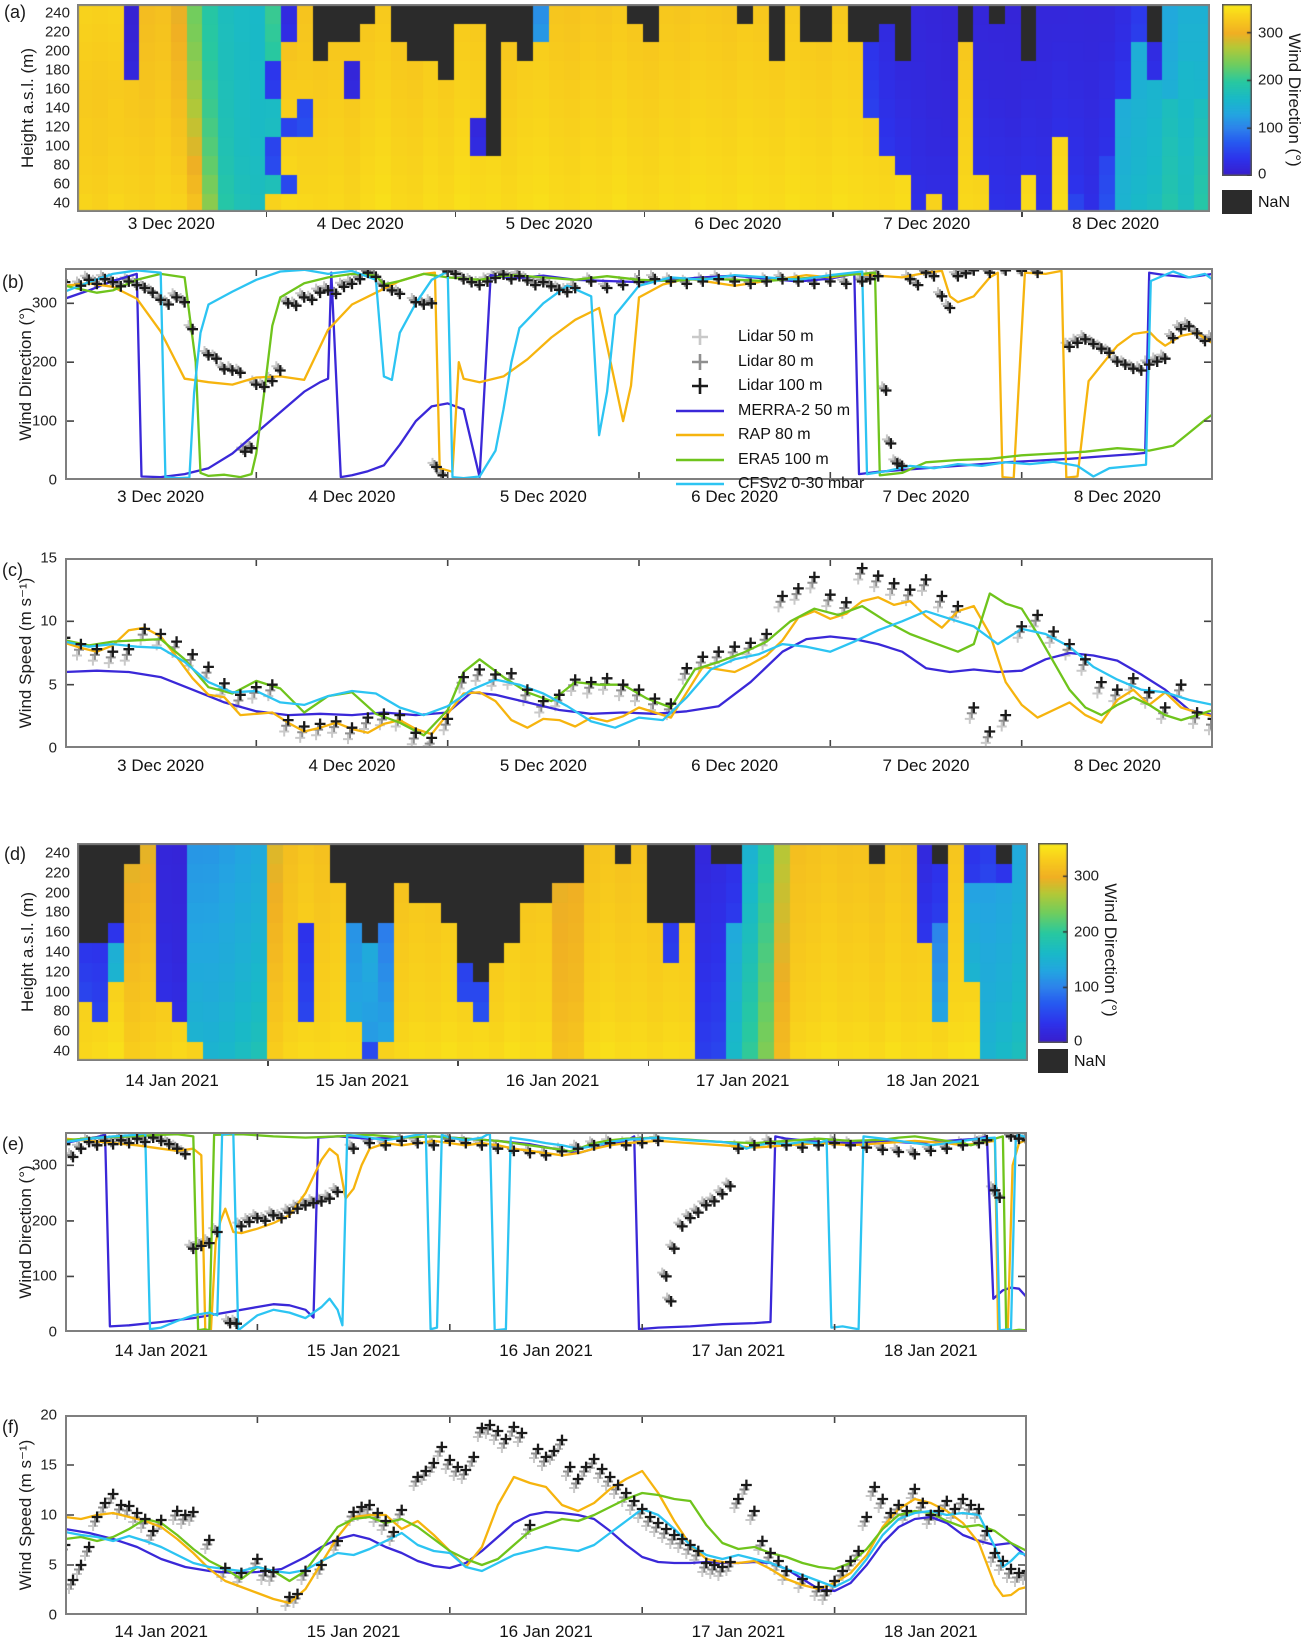 Image resolution: width=1312 pixels, height=1645 pixels. I want to click on ytick-label-f-0: 0, so click(52, 1615).